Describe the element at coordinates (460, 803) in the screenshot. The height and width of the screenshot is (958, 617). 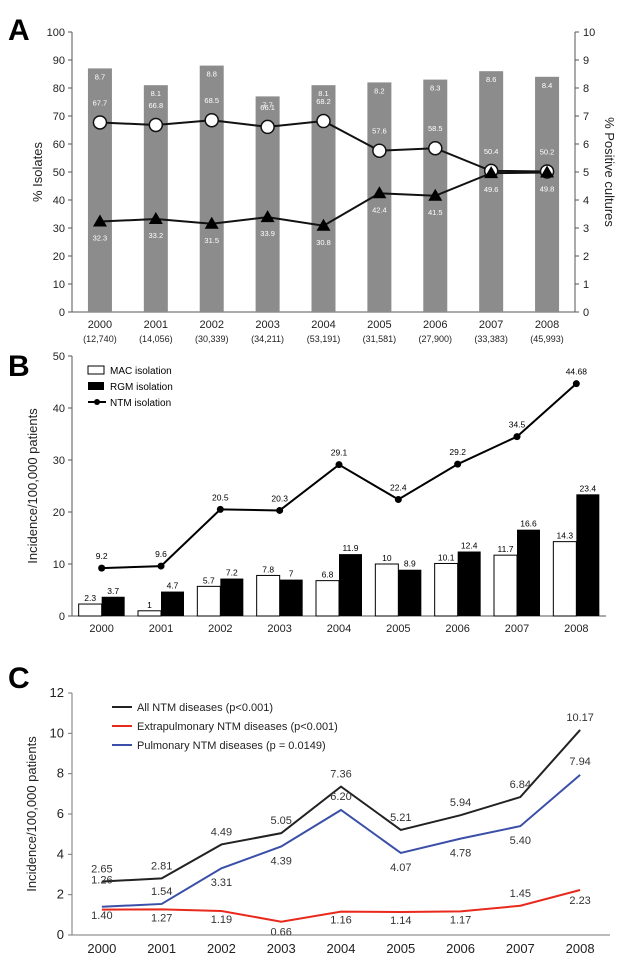
I see `point-value-label-0: 5.94` at that location.